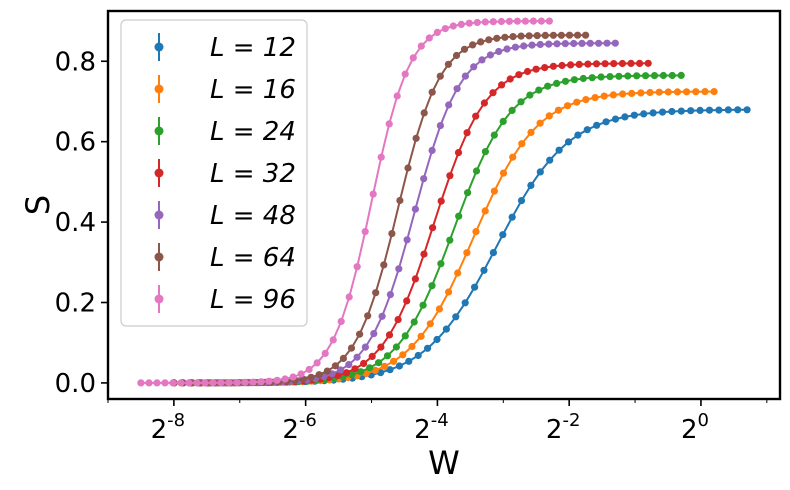 This screenshot has width=790, height=490. What do you see at coordinates (225, 132) in the screenshot?
I see `legend-entry: L = 24` at bounding box center [225, 132].